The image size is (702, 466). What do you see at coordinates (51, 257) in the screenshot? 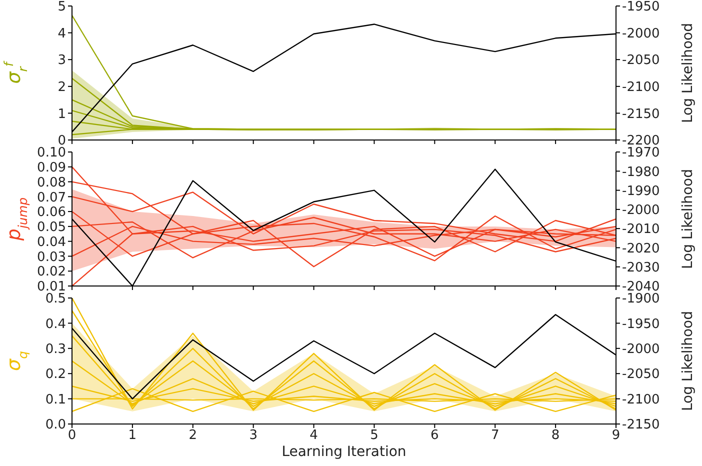
I see `y-tick-label: 0.03` at bounding box center [51, 257].